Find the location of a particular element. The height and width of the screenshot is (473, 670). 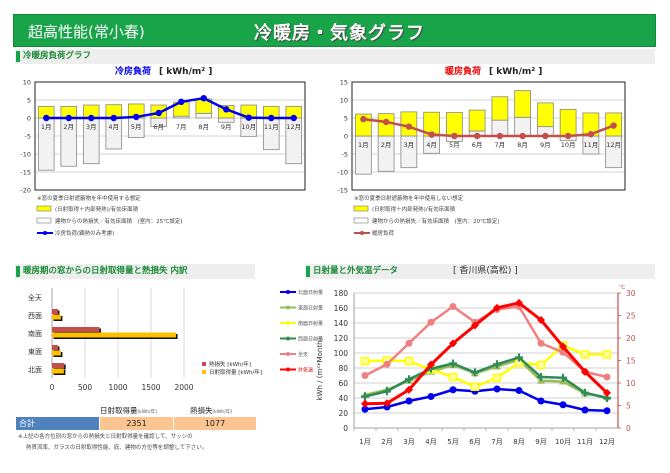

y2-tick-label: 5 is located at coordinates (628, 406).